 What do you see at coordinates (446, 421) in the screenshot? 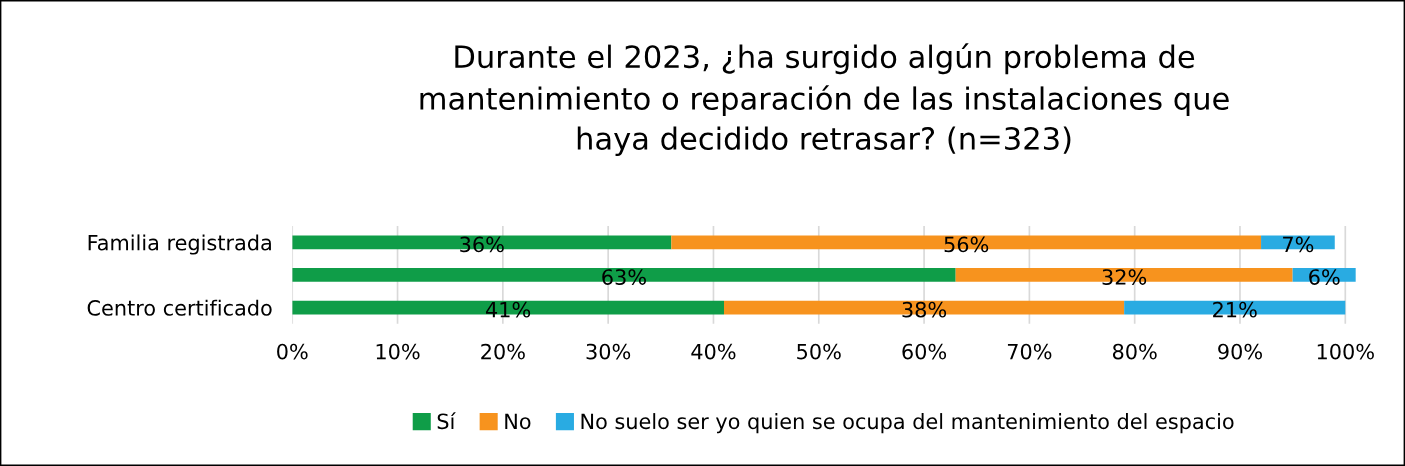
I see `legend-label: Sí` at bounding box center [446, 421].